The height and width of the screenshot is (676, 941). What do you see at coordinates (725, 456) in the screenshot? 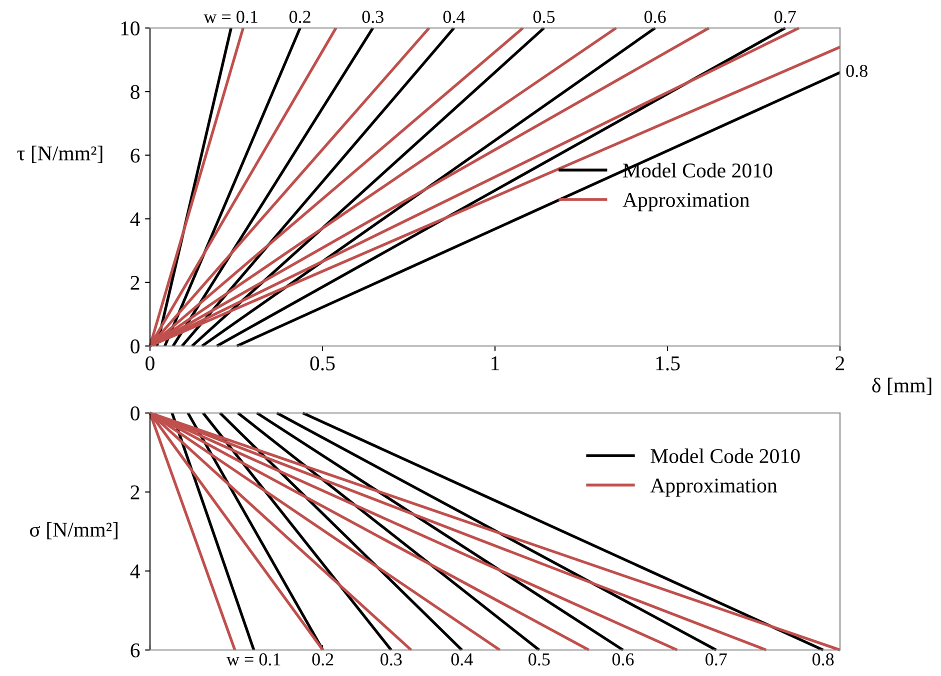
I see `legend-label: Model Code 2010` at bounding box center [725, 456].